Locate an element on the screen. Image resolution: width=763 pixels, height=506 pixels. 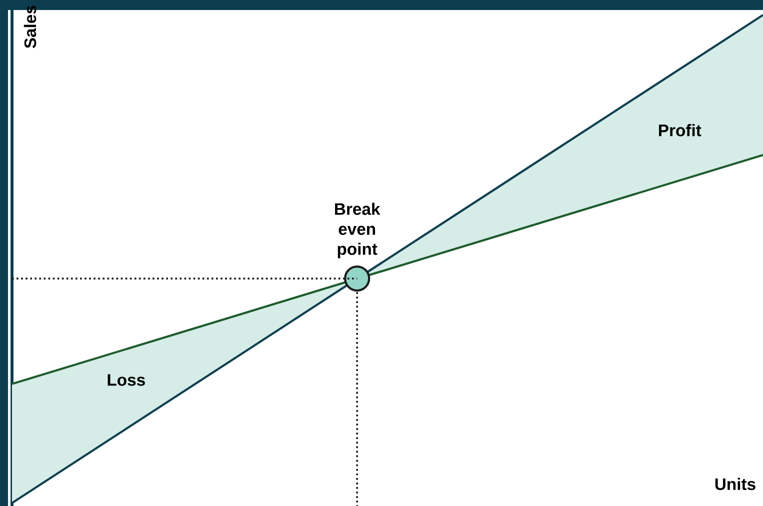
y-axis-title: Sales is located at coordinates (30, 27).